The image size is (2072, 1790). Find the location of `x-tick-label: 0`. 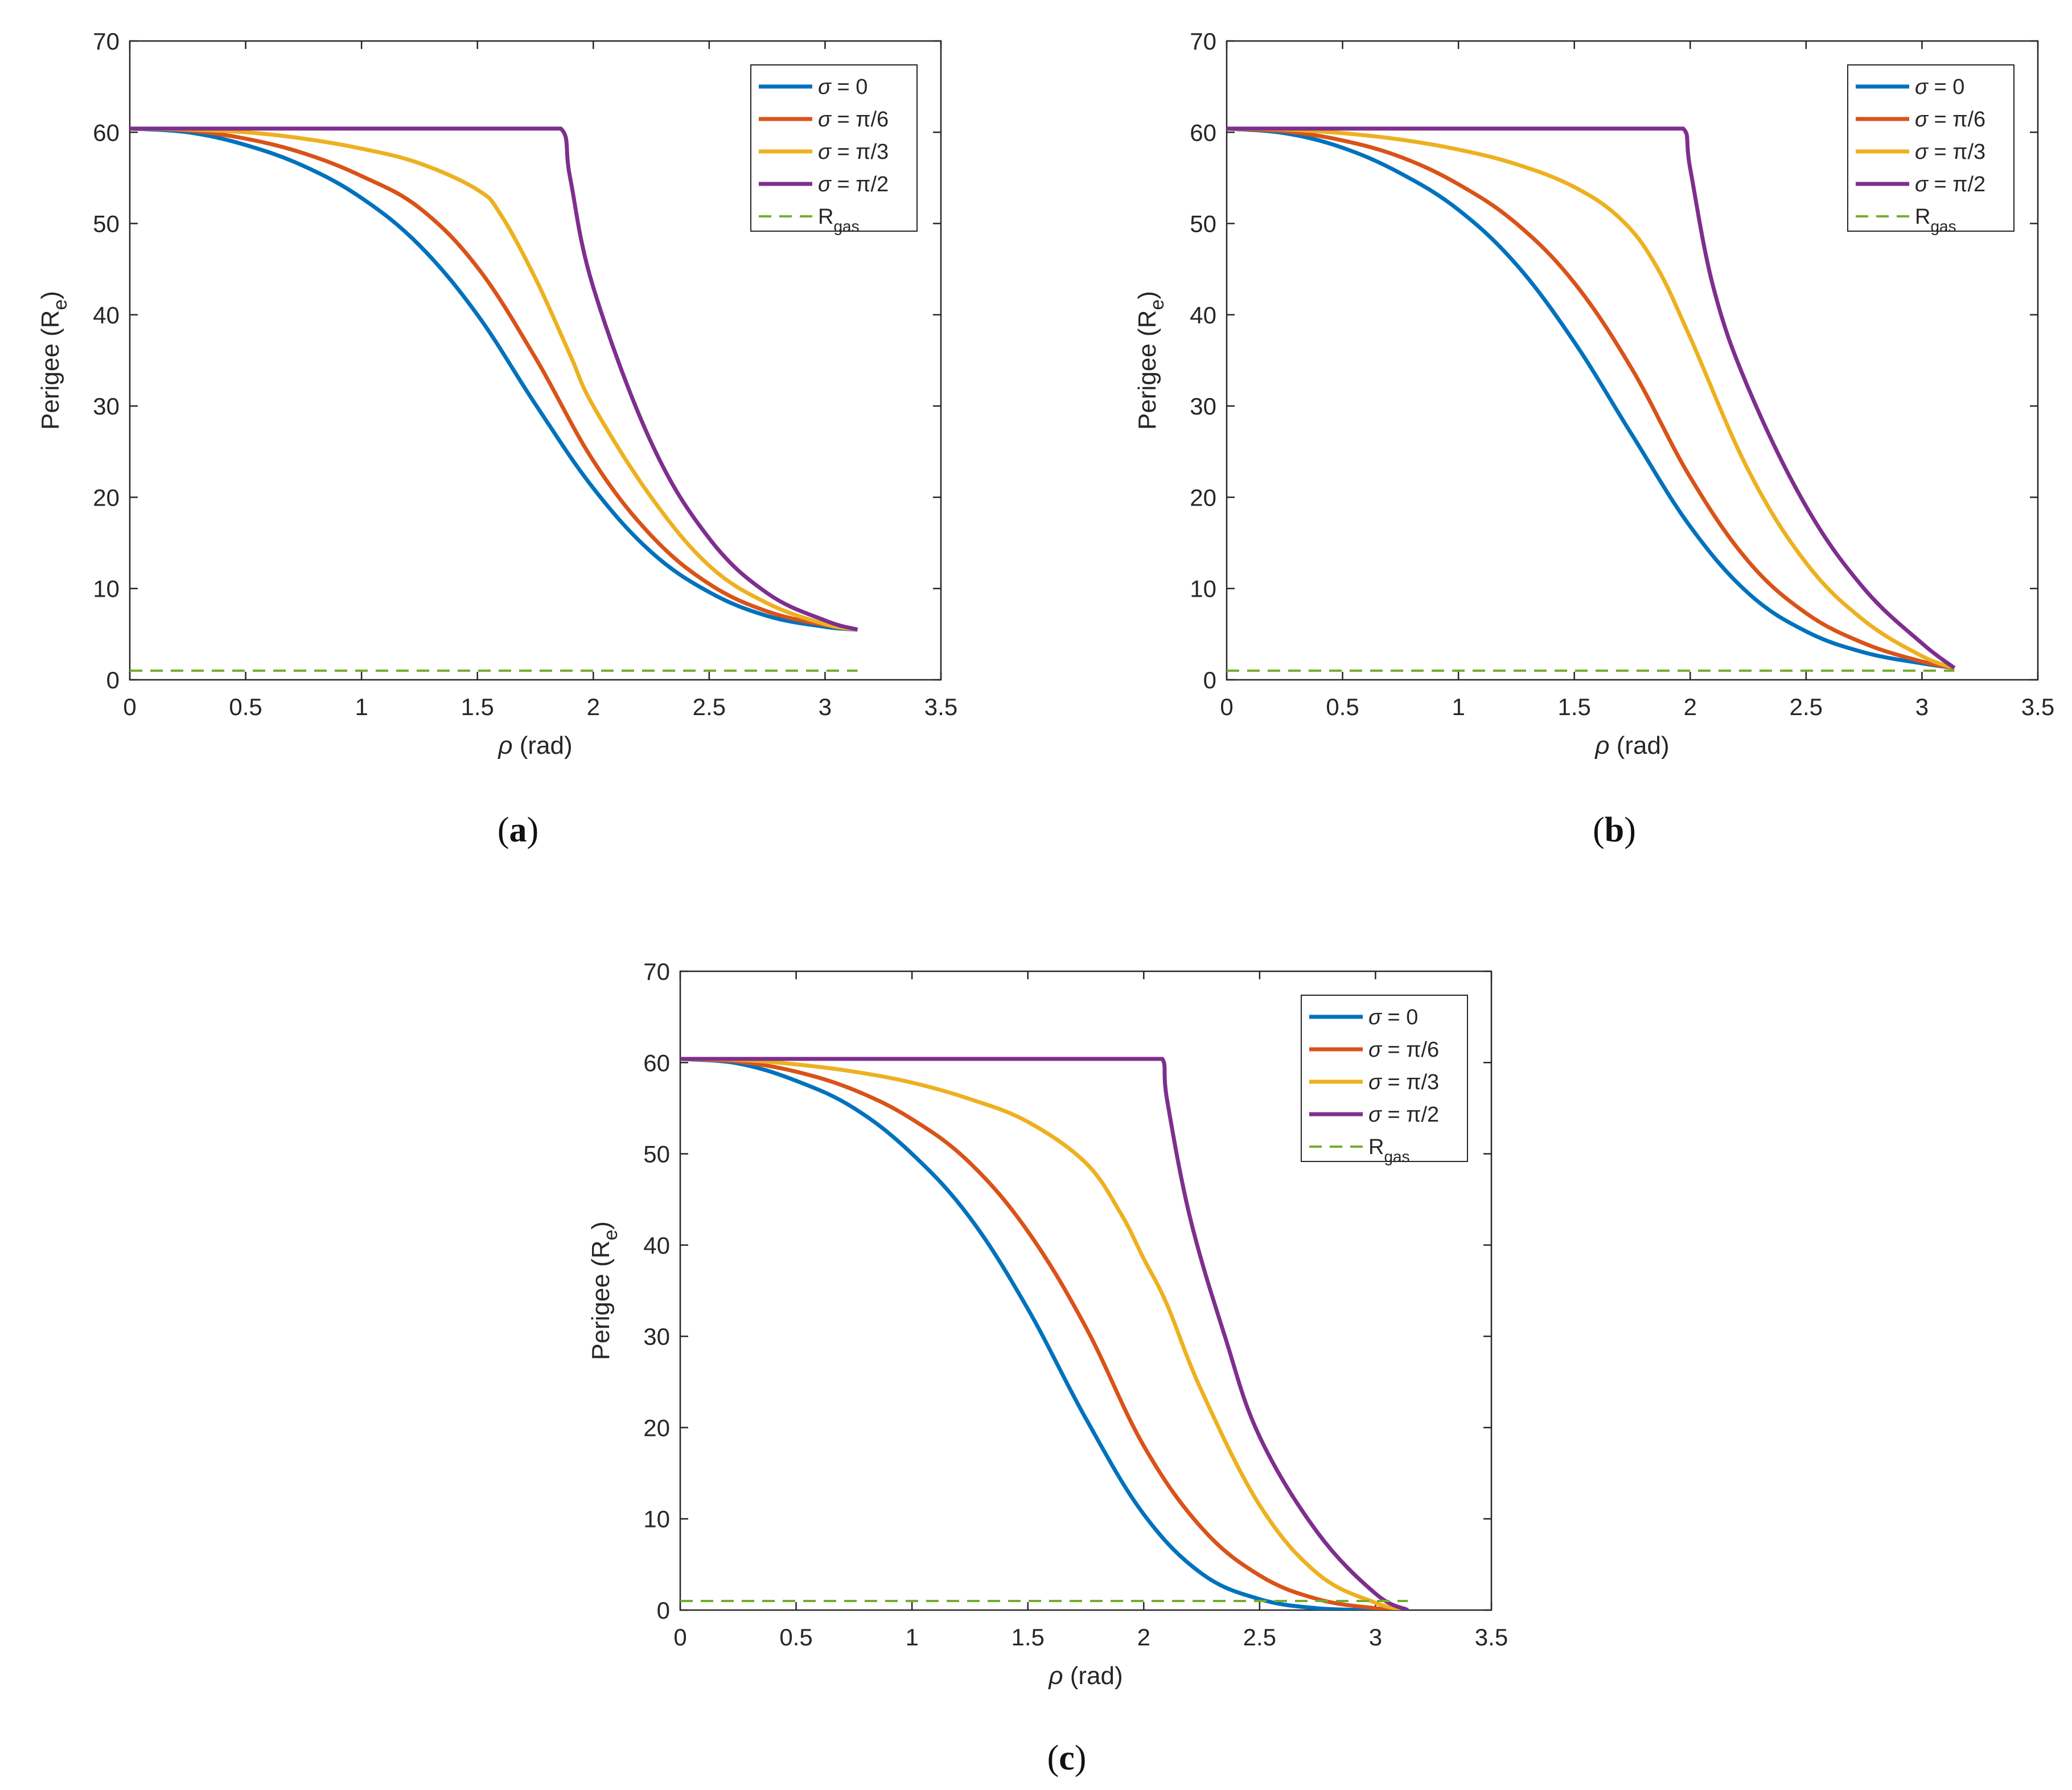

x-tick-label: 0 is located at coordinates (679, 1637).